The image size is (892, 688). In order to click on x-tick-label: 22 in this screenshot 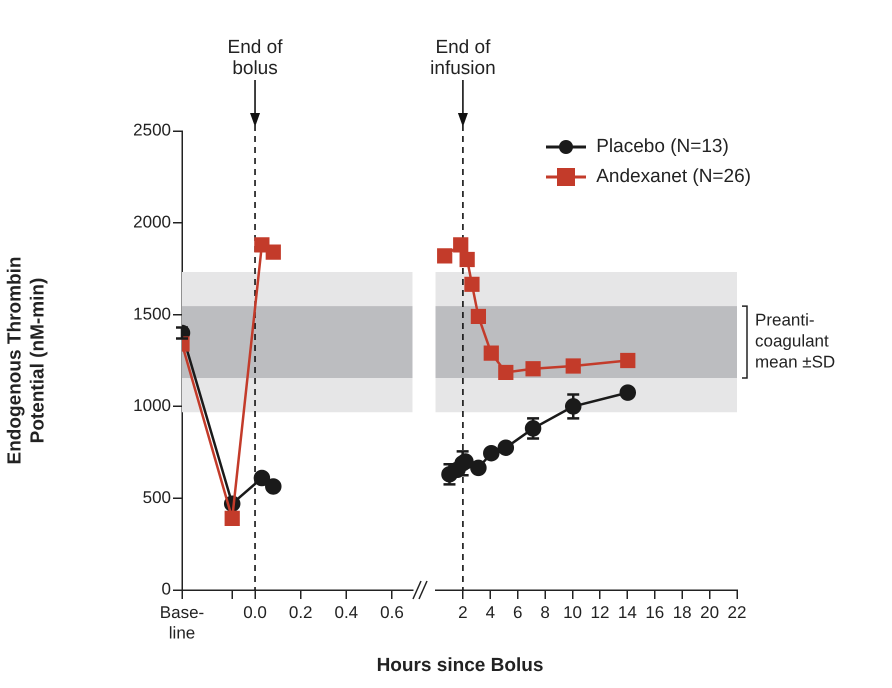, I will do `click(737, 612)`.